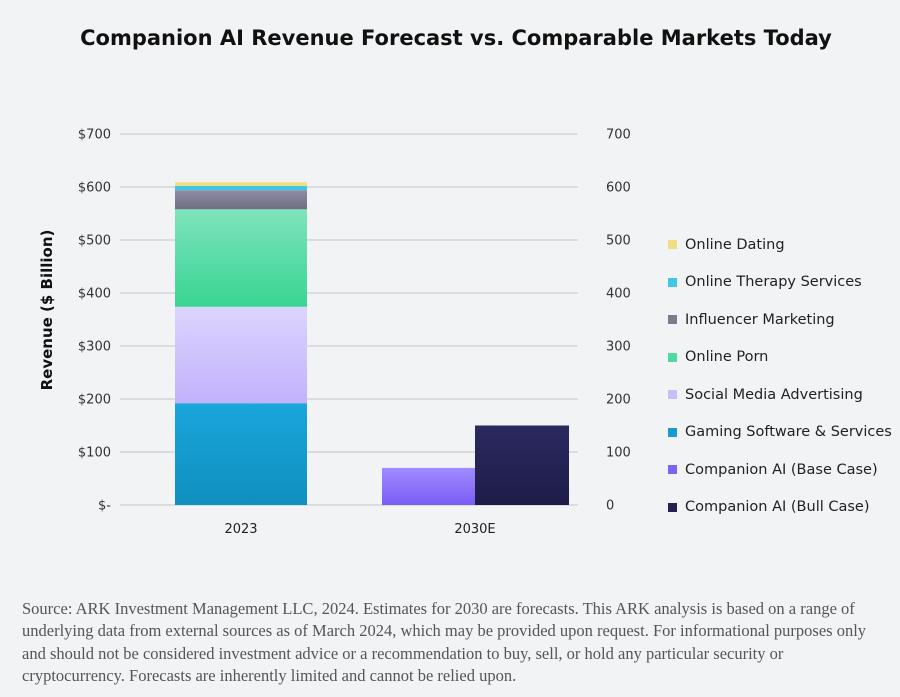 Image resolution: width=900 pixels, height=697 pixels. Describe the element at coordinates (773, 282) in the screenshot. I see `legend-label: Online Therapy Services` at that location.